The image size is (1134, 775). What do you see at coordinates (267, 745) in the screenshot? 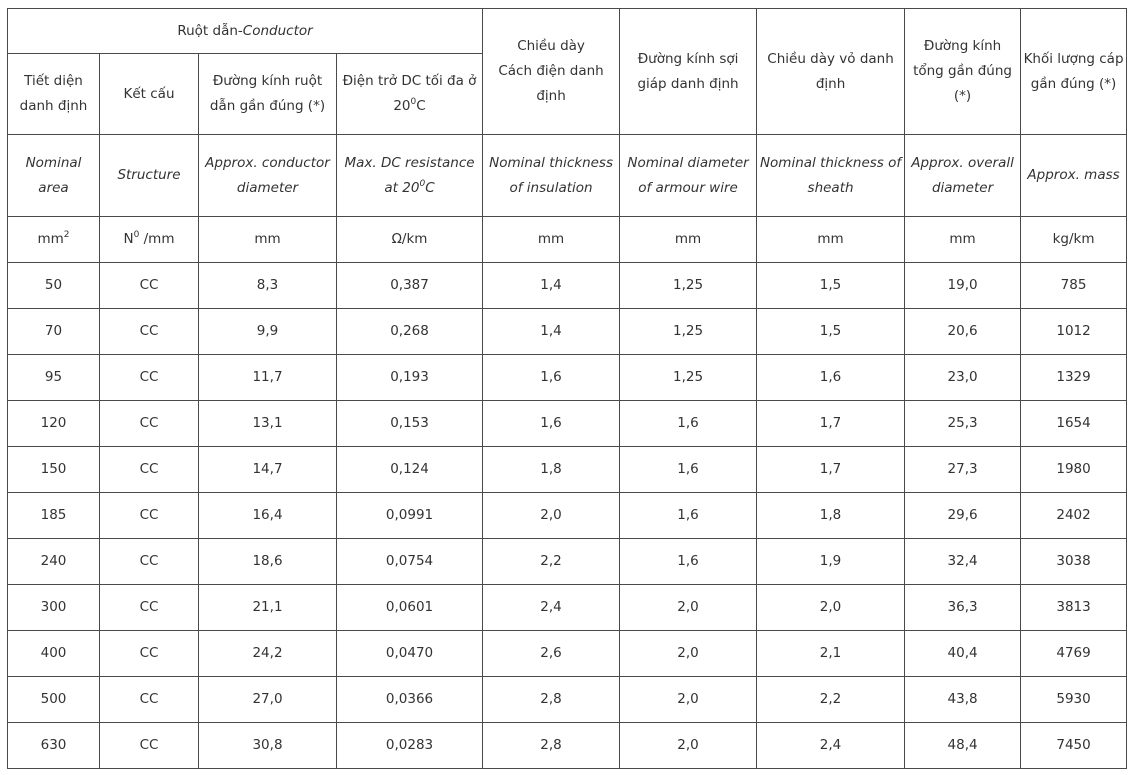
I see `cell-conductor-diameter: 30,8` at bounding box center [267, 745].